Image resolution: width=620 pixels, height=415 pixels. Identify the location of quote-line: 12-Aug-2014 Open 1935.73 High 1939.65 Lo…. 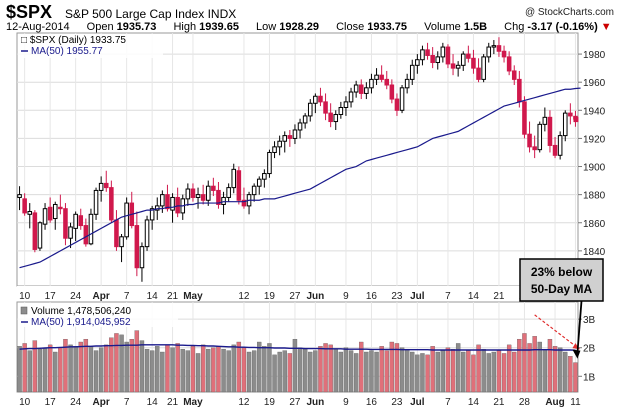
(309, 27).